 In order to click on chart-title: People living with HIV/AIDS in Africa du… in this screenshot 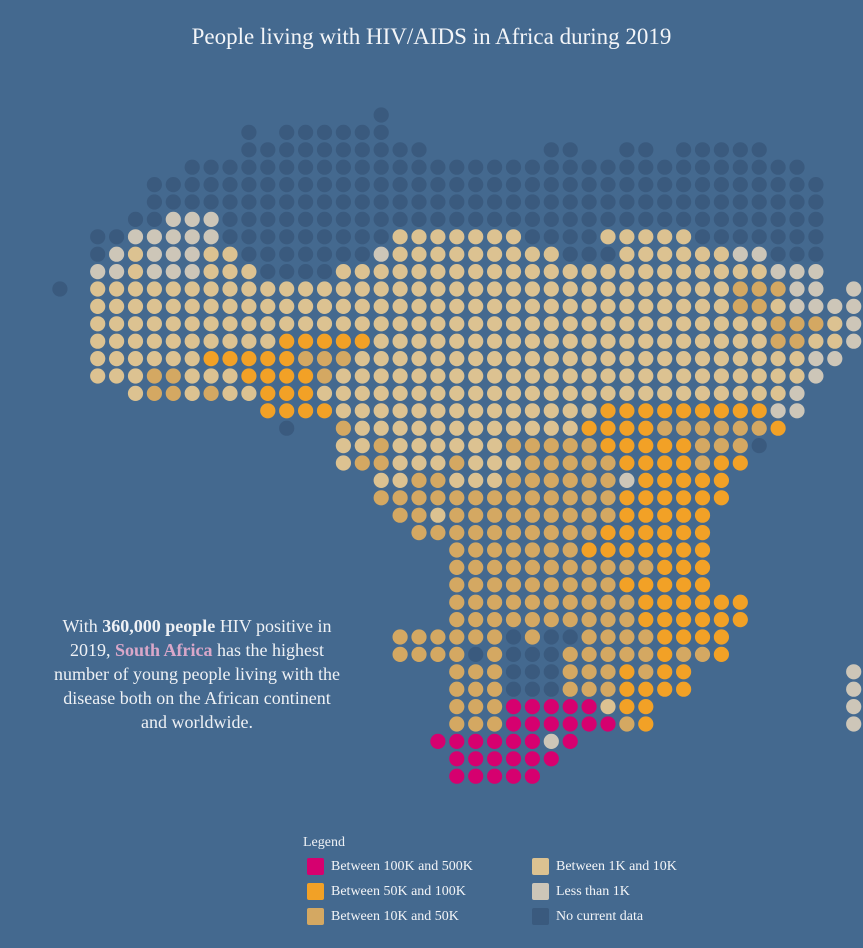, I will do `click(431, 36)`.